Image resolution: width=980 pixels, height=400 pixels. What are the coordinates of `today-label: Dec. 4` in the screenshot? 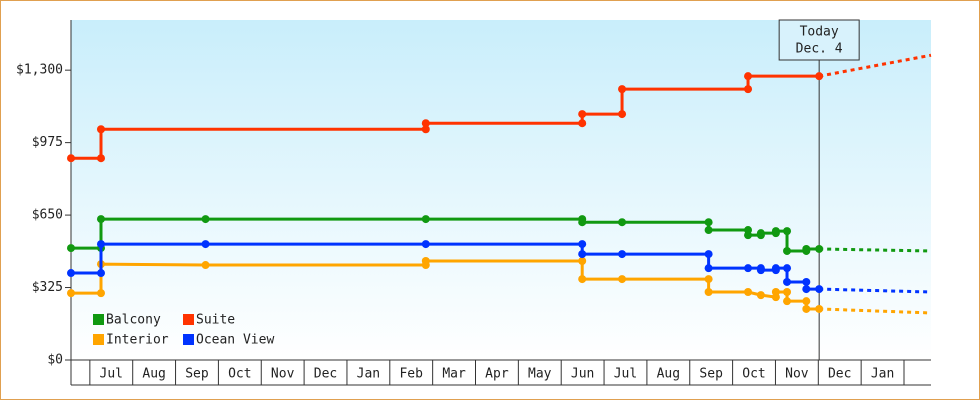 It's located at (819, 49).